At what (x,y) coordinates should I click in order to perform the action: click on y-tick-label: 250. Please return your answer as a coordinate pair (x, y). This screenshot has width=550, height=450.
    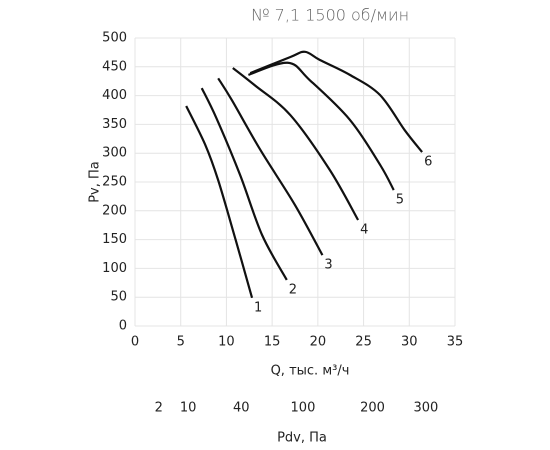
    Looking at the image, I should click on (114, 182).